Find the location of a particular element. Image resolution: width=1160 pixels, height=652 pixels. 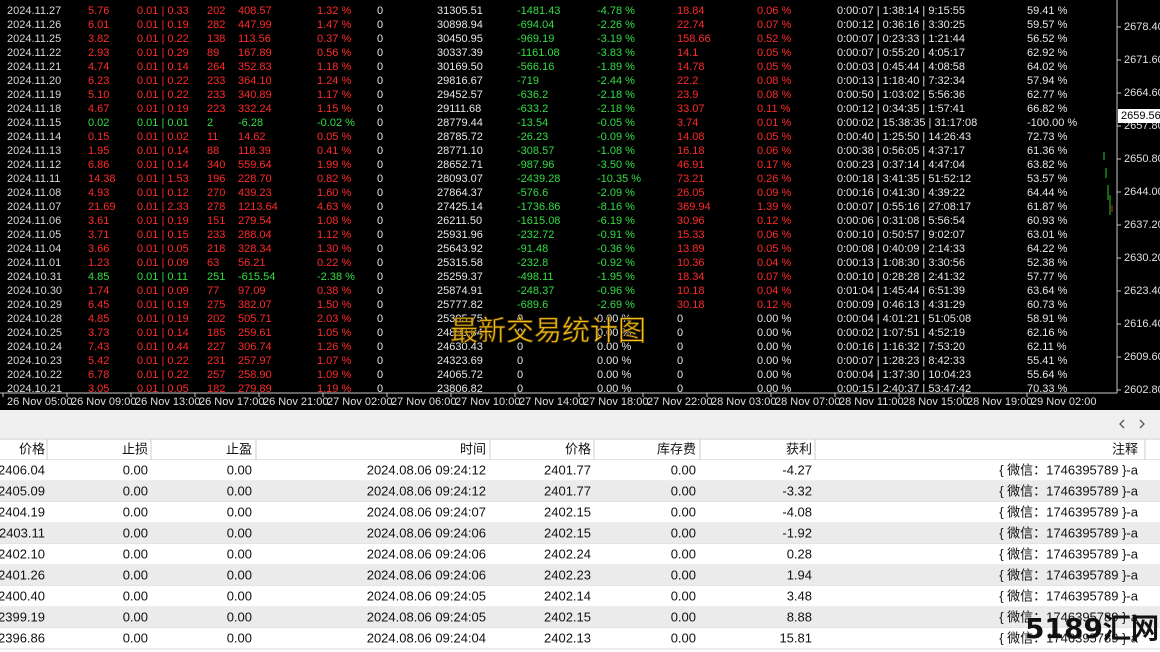

stat-cell: 369.94 is located at coordinates (694, 207).